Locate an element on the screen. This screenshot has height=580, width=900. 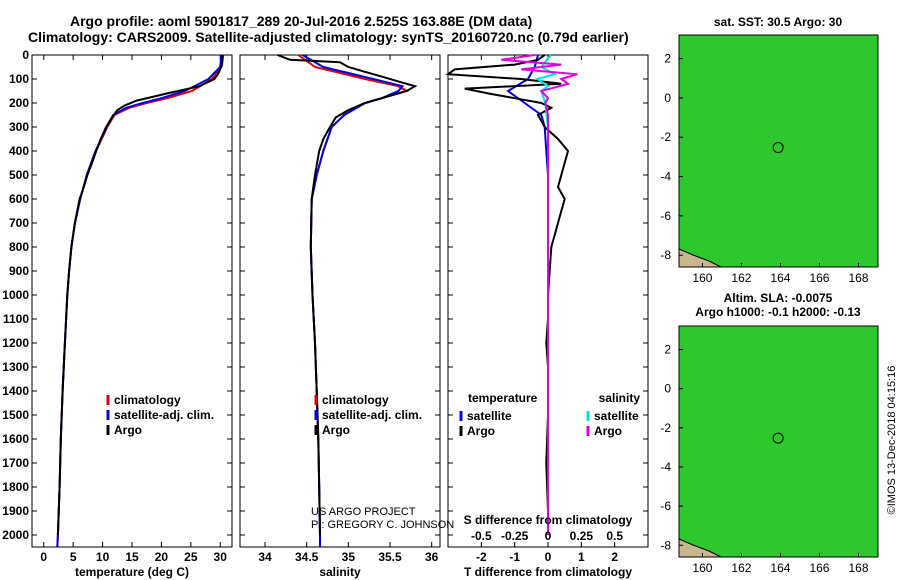
x-tick-label: 35.5 is located at coordinates (390, 557).